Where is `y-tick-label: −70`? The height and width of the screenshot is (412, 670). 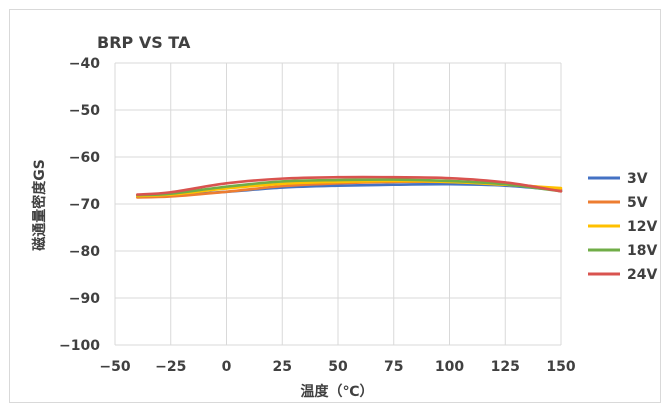 y-tick-label: −70 is located at coordinates (84, 205).